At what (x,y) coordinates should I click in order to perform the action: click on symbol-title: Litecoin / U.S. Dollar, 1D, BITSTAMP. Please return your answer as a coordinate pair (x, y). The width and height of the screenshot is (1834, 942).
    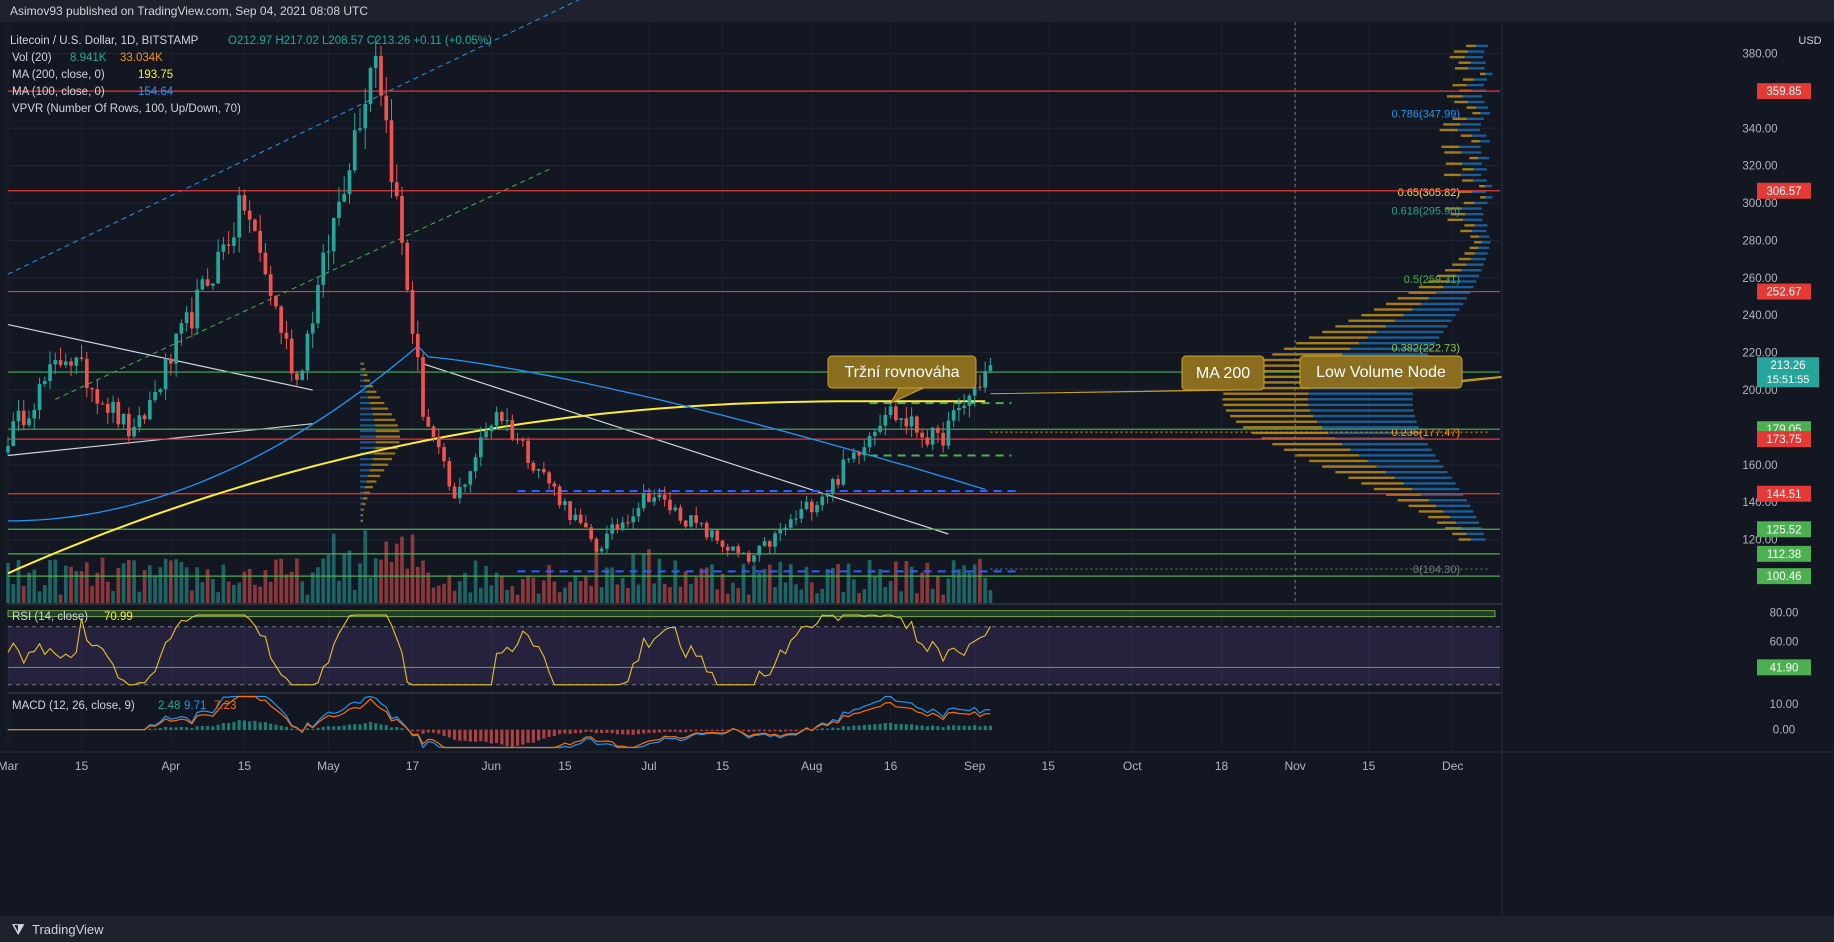
    Looking at the image, I should click on (104, 41).